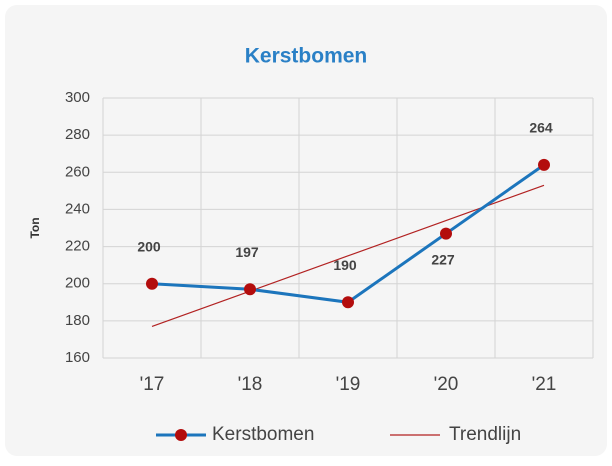 The height and width of the screenshot is (466, 612). I want to click on data-label: 200, so click(149, 246).